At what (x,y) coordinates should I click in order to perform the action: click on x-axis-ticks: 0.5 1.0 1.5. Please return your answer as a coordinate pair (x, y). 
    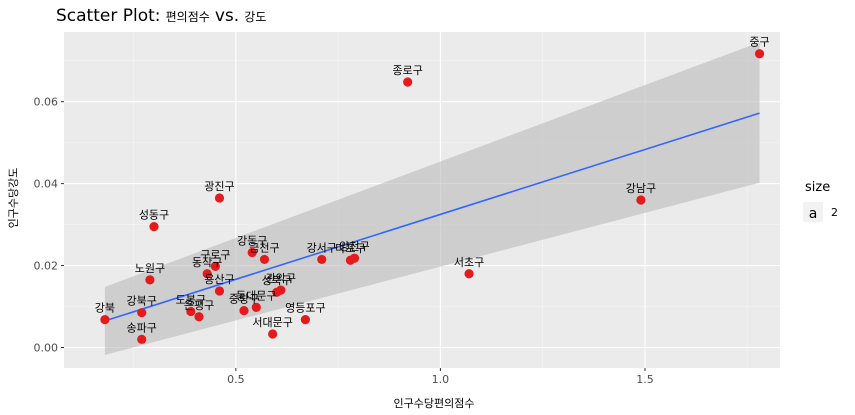
    Looking at the image, I should click on (440, 377).